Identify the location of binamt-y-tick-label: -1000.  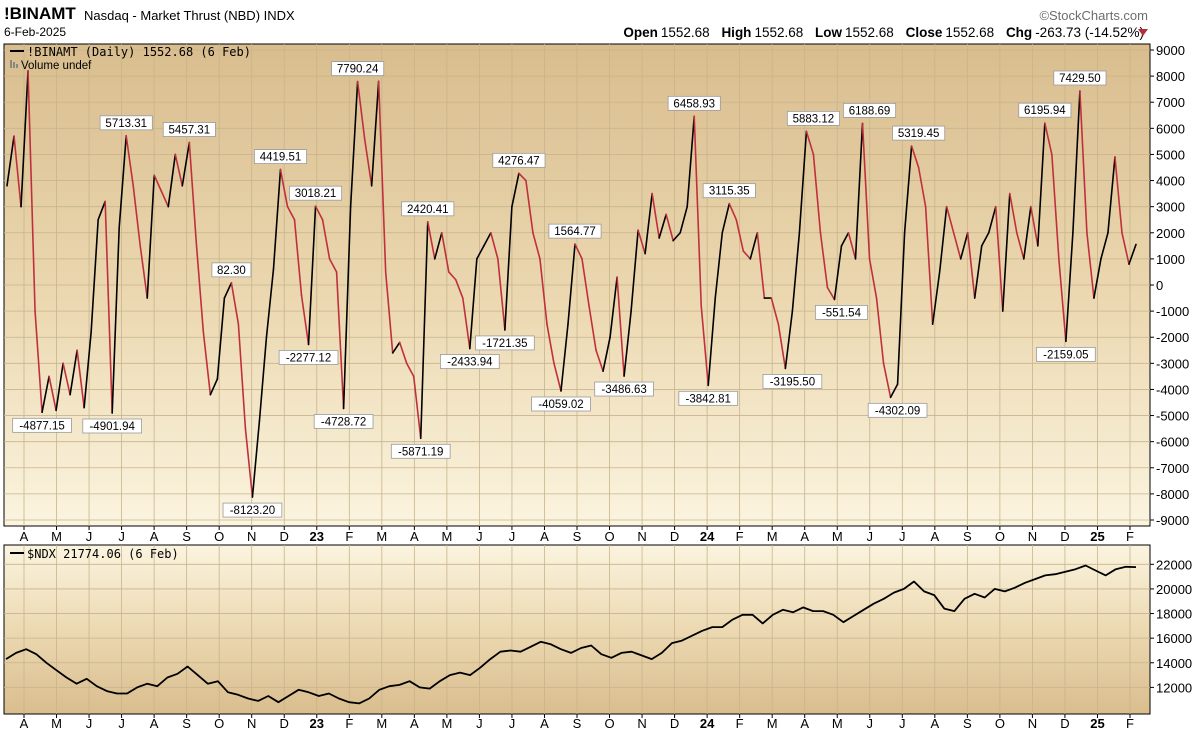
(1172, 311).